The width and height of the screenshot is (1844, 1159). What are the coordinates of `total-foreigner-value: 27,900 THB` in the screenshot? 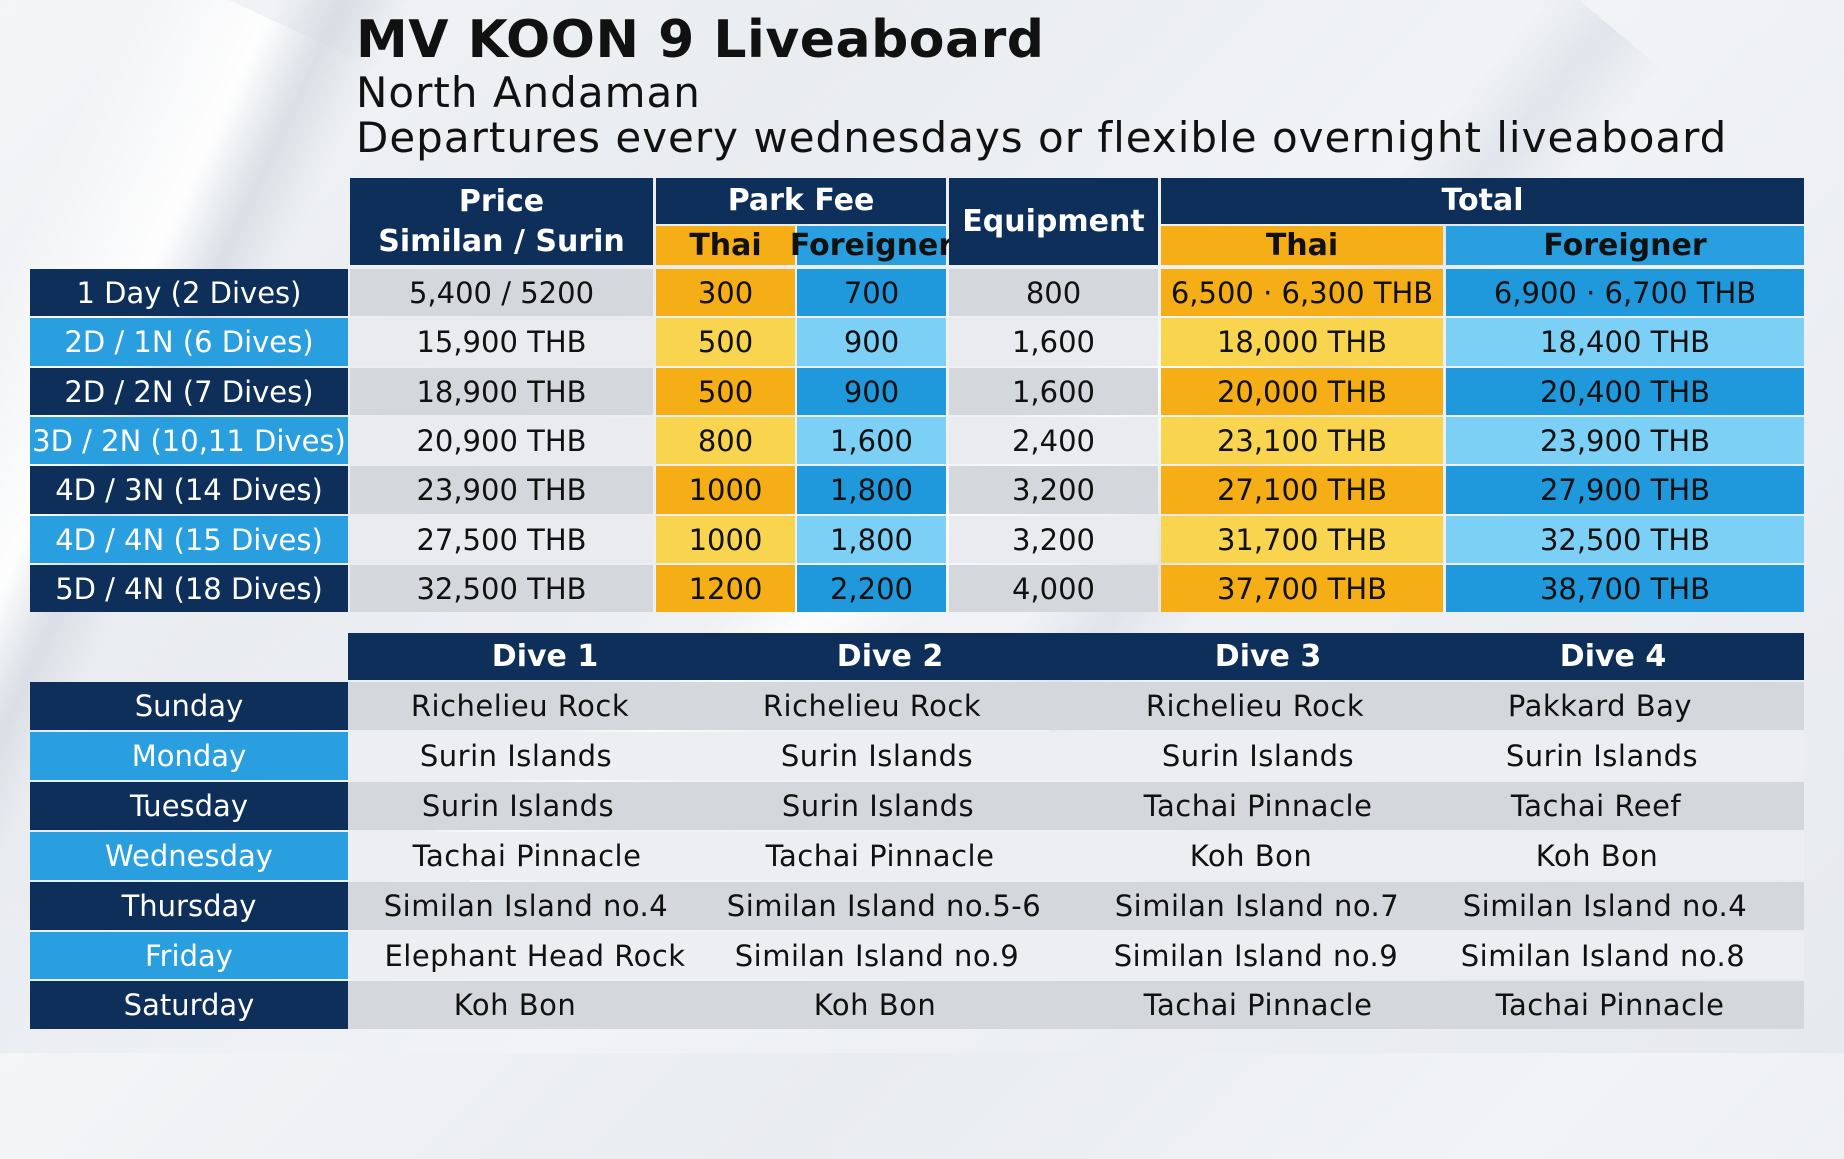 It's located at (1625, 490).